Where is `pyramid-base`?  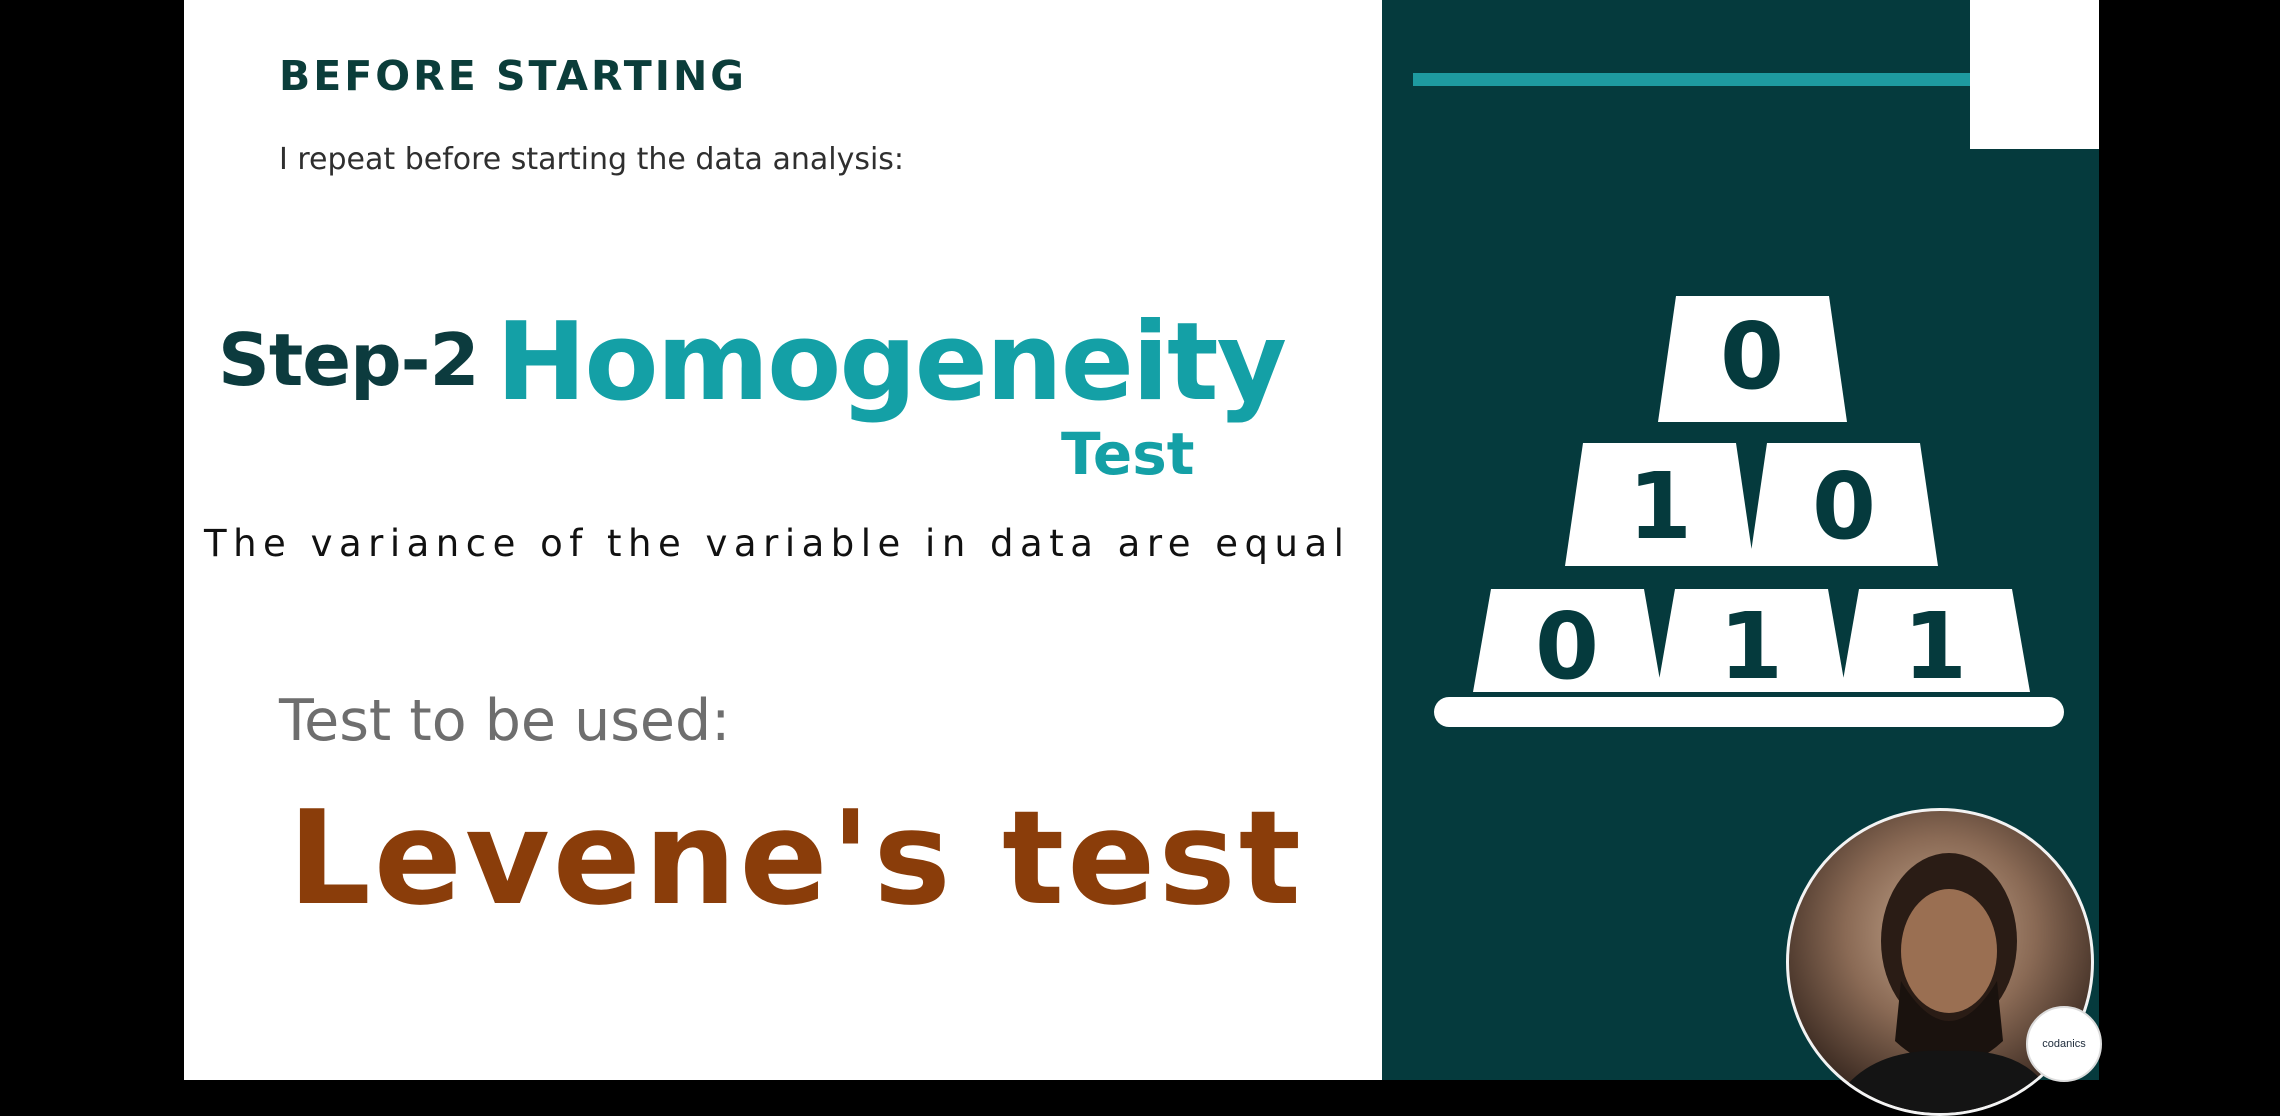 pyramid-base is located at coordinates (1749, 712).